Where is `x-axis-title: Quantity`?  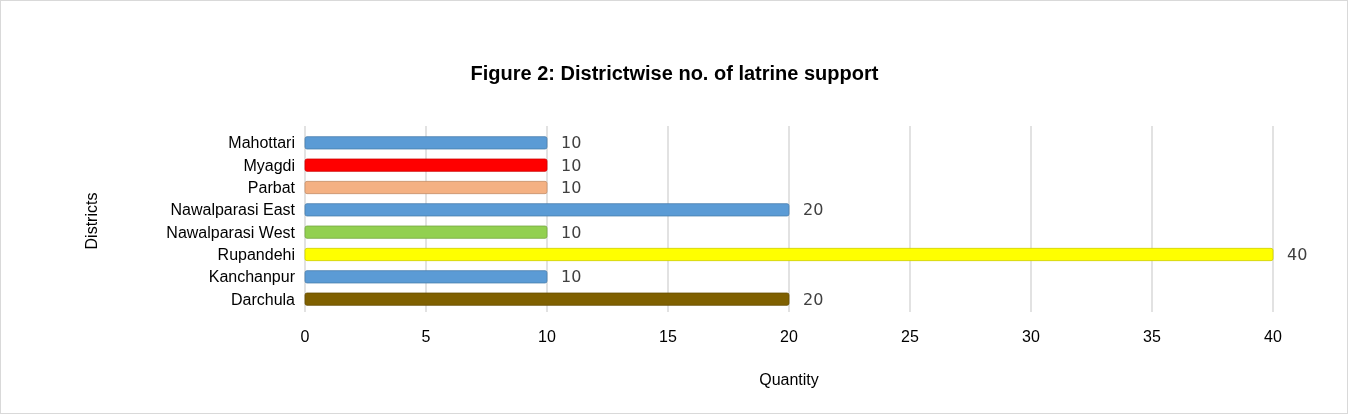 x-axis-title: Quantity is located at coordinates (789, 379).